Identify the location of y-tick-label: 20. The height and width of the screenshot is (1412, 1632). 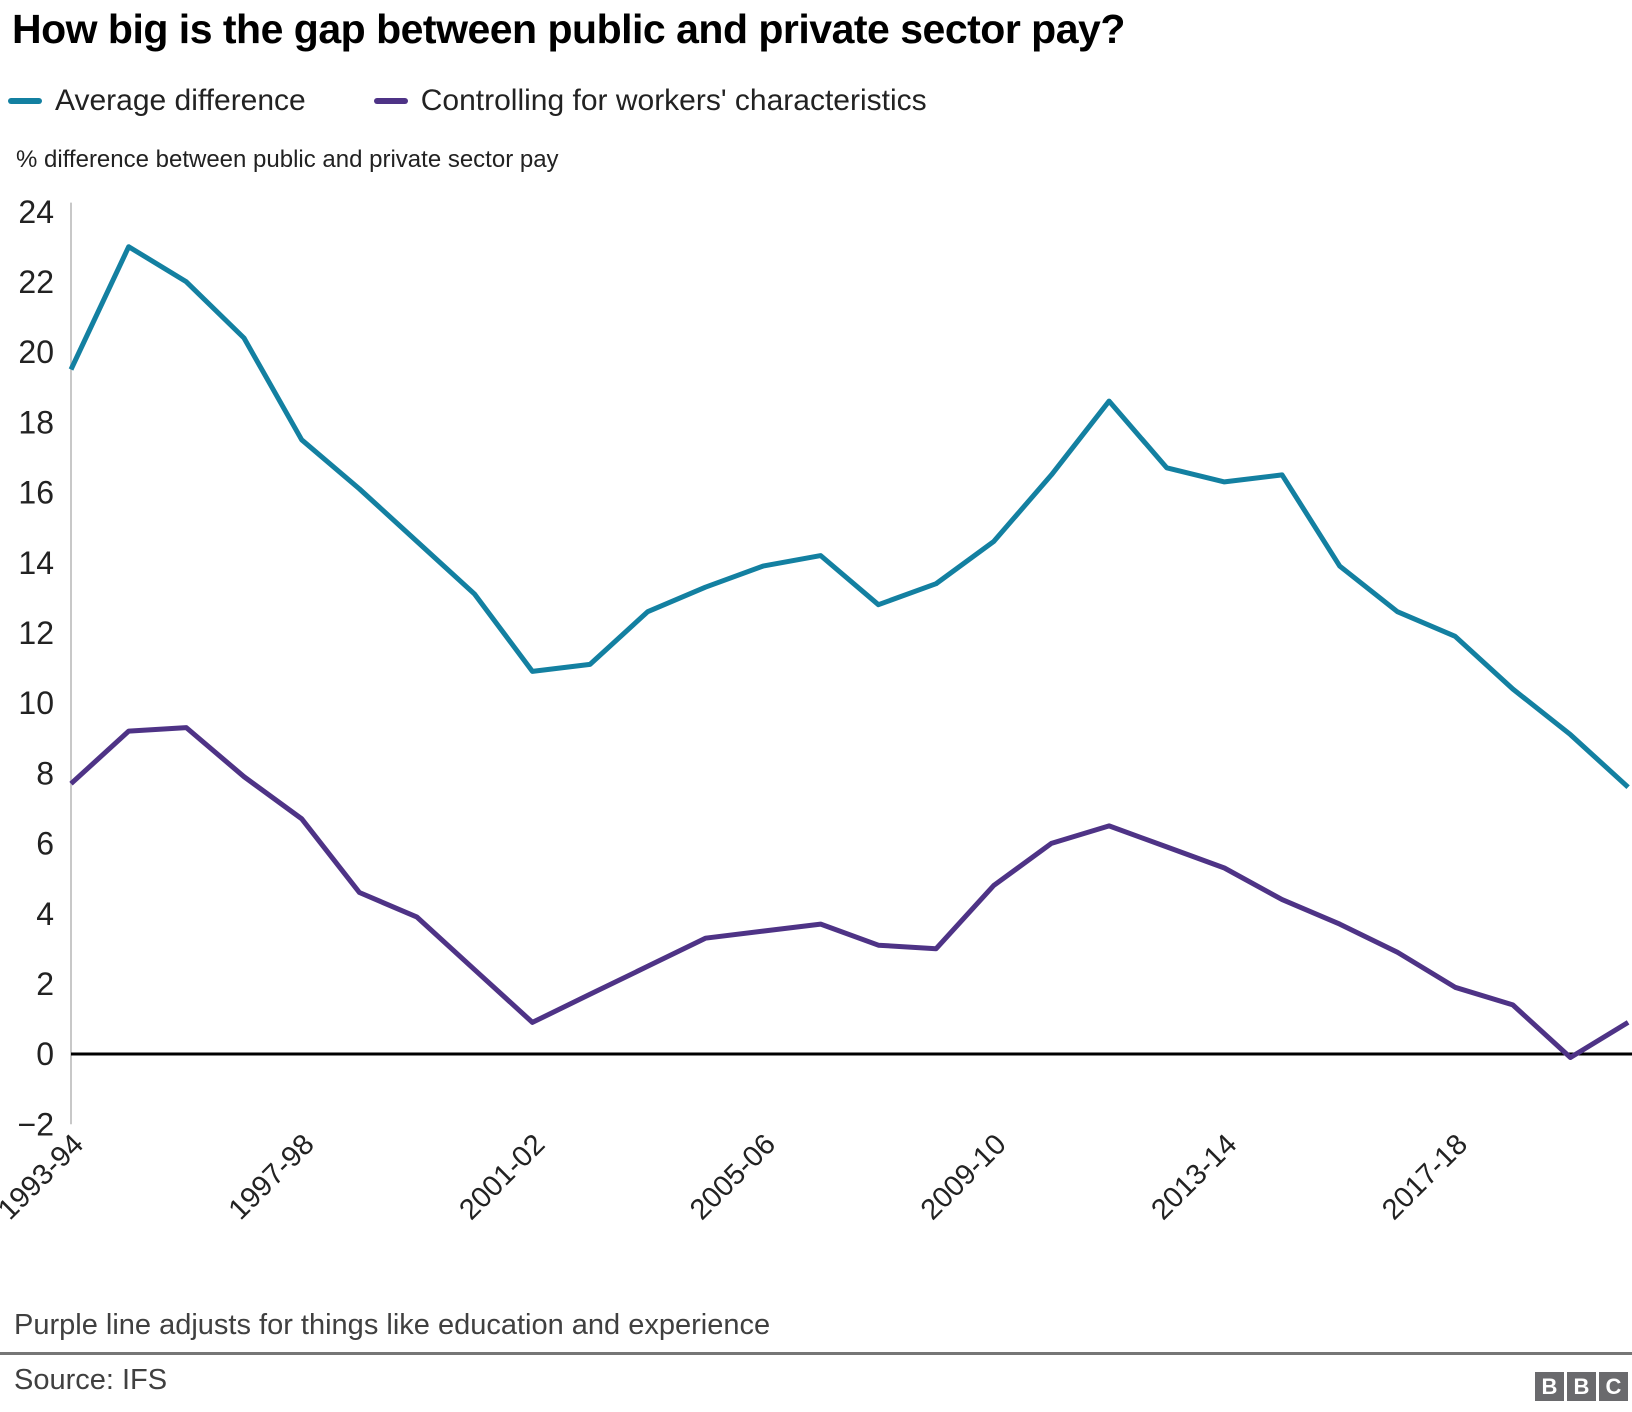
(36, 352).